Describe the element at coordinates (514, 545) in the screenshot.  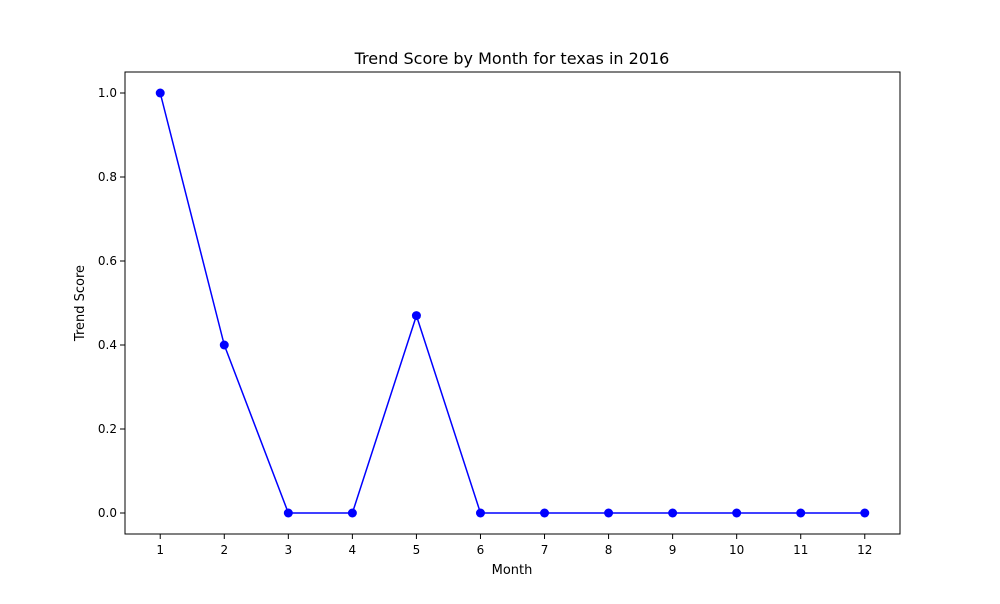
I see `x-axis: 1 2 3 4 5 6 7 8 9 10 11 12` at that location.